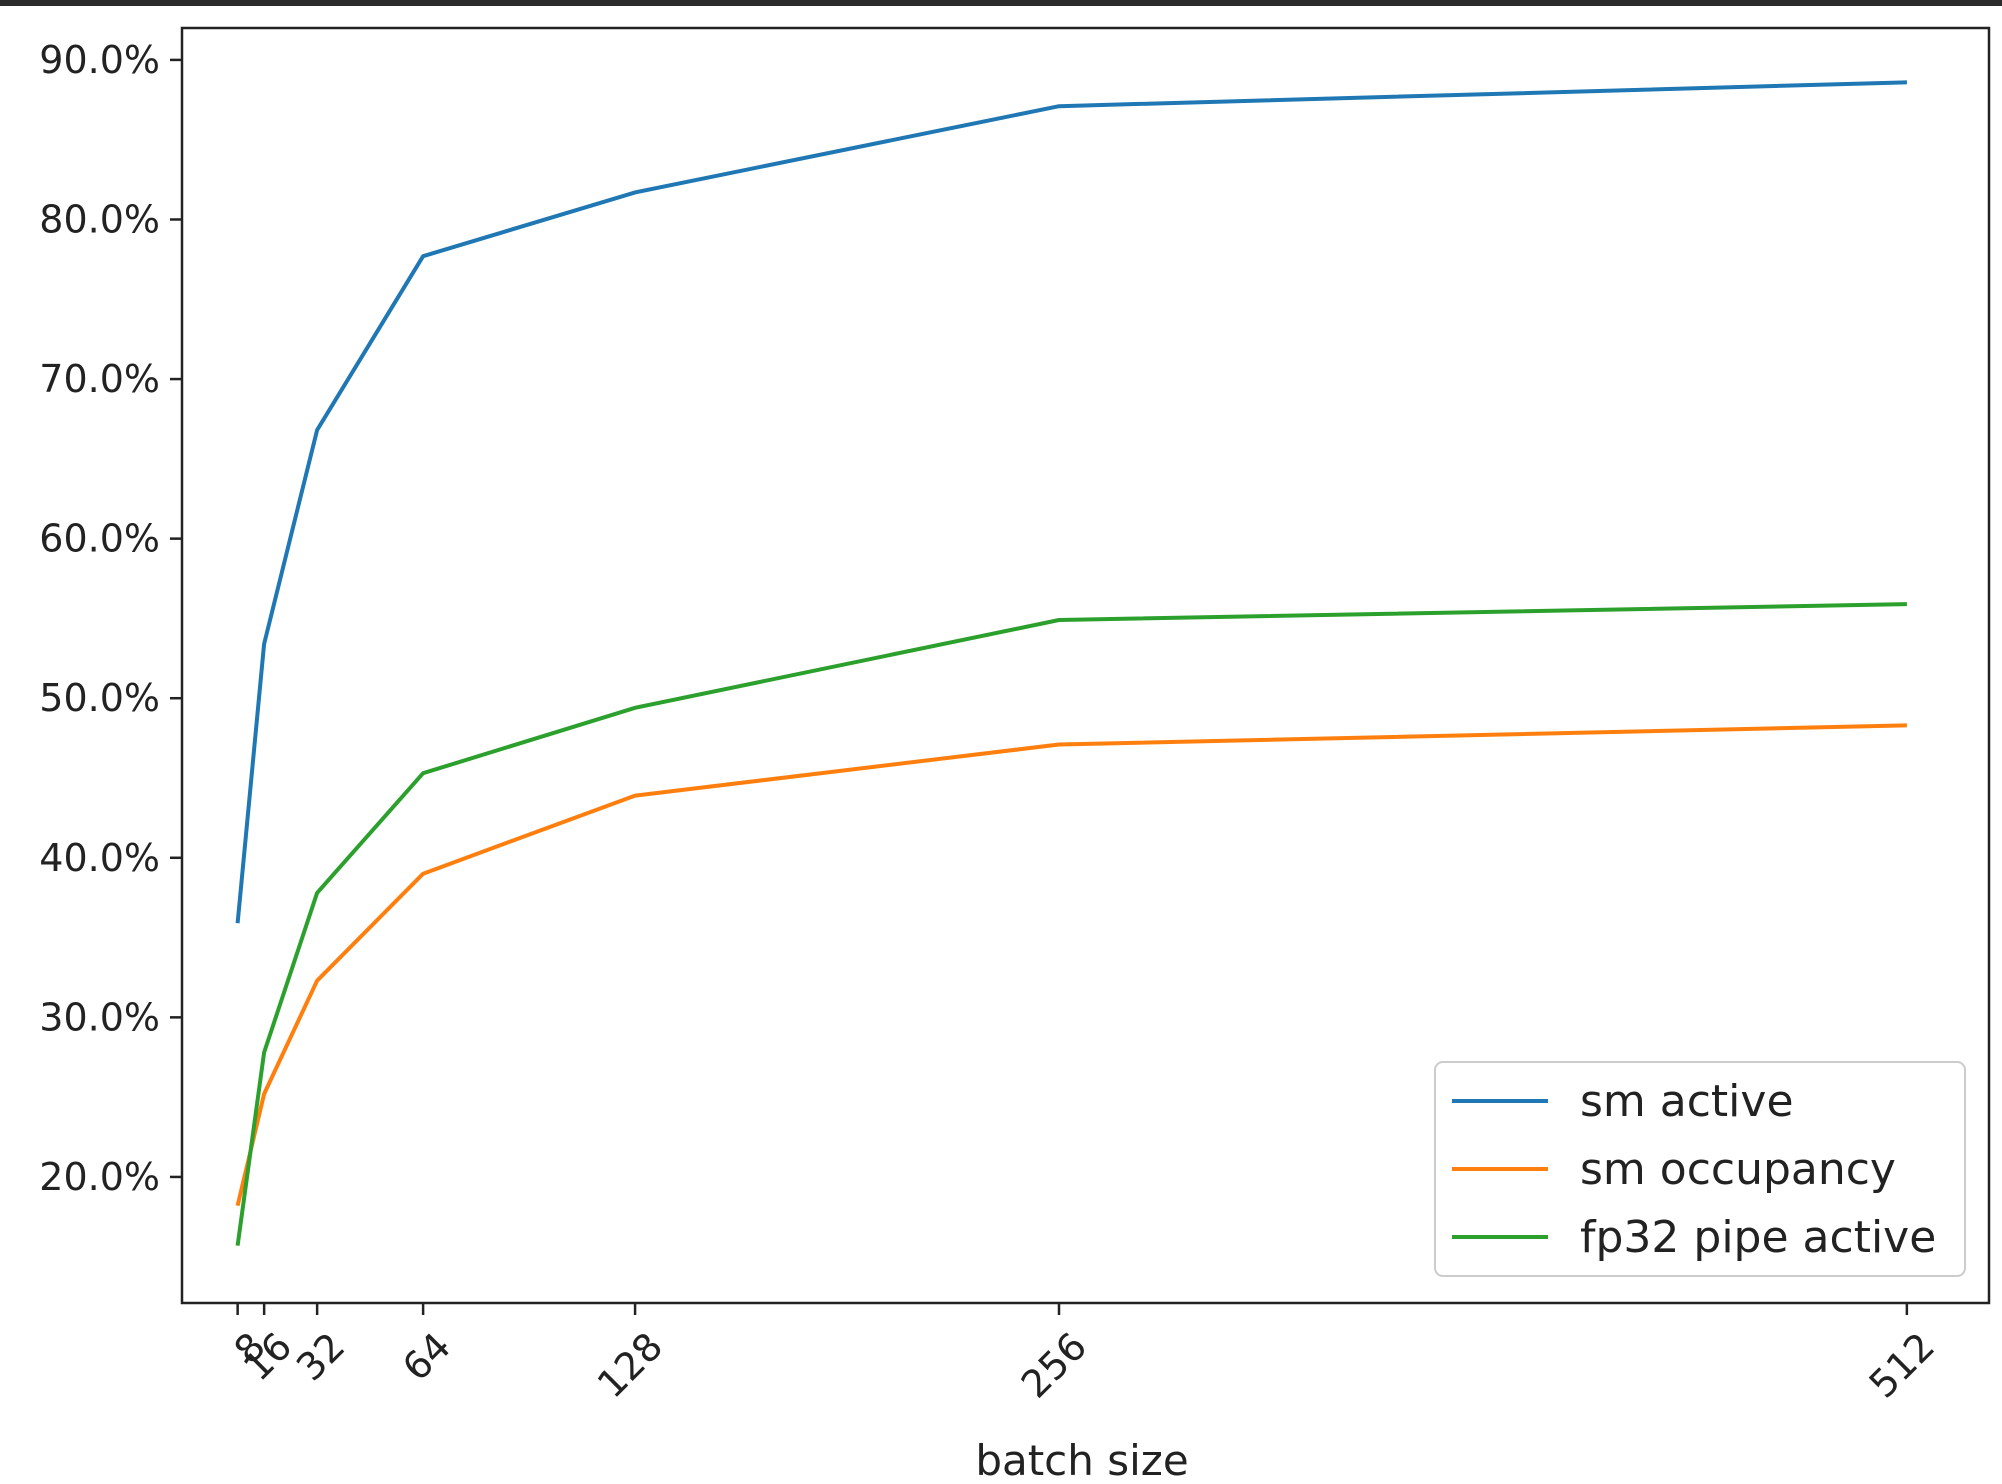  Describe the element at coordinates (99, 219) in the screenshot. I see `y-tick-label: 80.0%` at that location.